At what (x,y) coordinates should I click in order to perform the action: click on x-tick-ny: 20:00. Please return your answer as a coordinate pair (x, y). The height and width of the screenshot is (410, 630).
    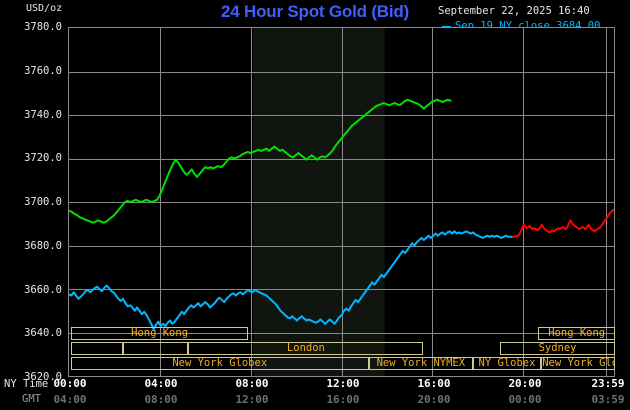
    Looking at the image, I should click on (525, 383).